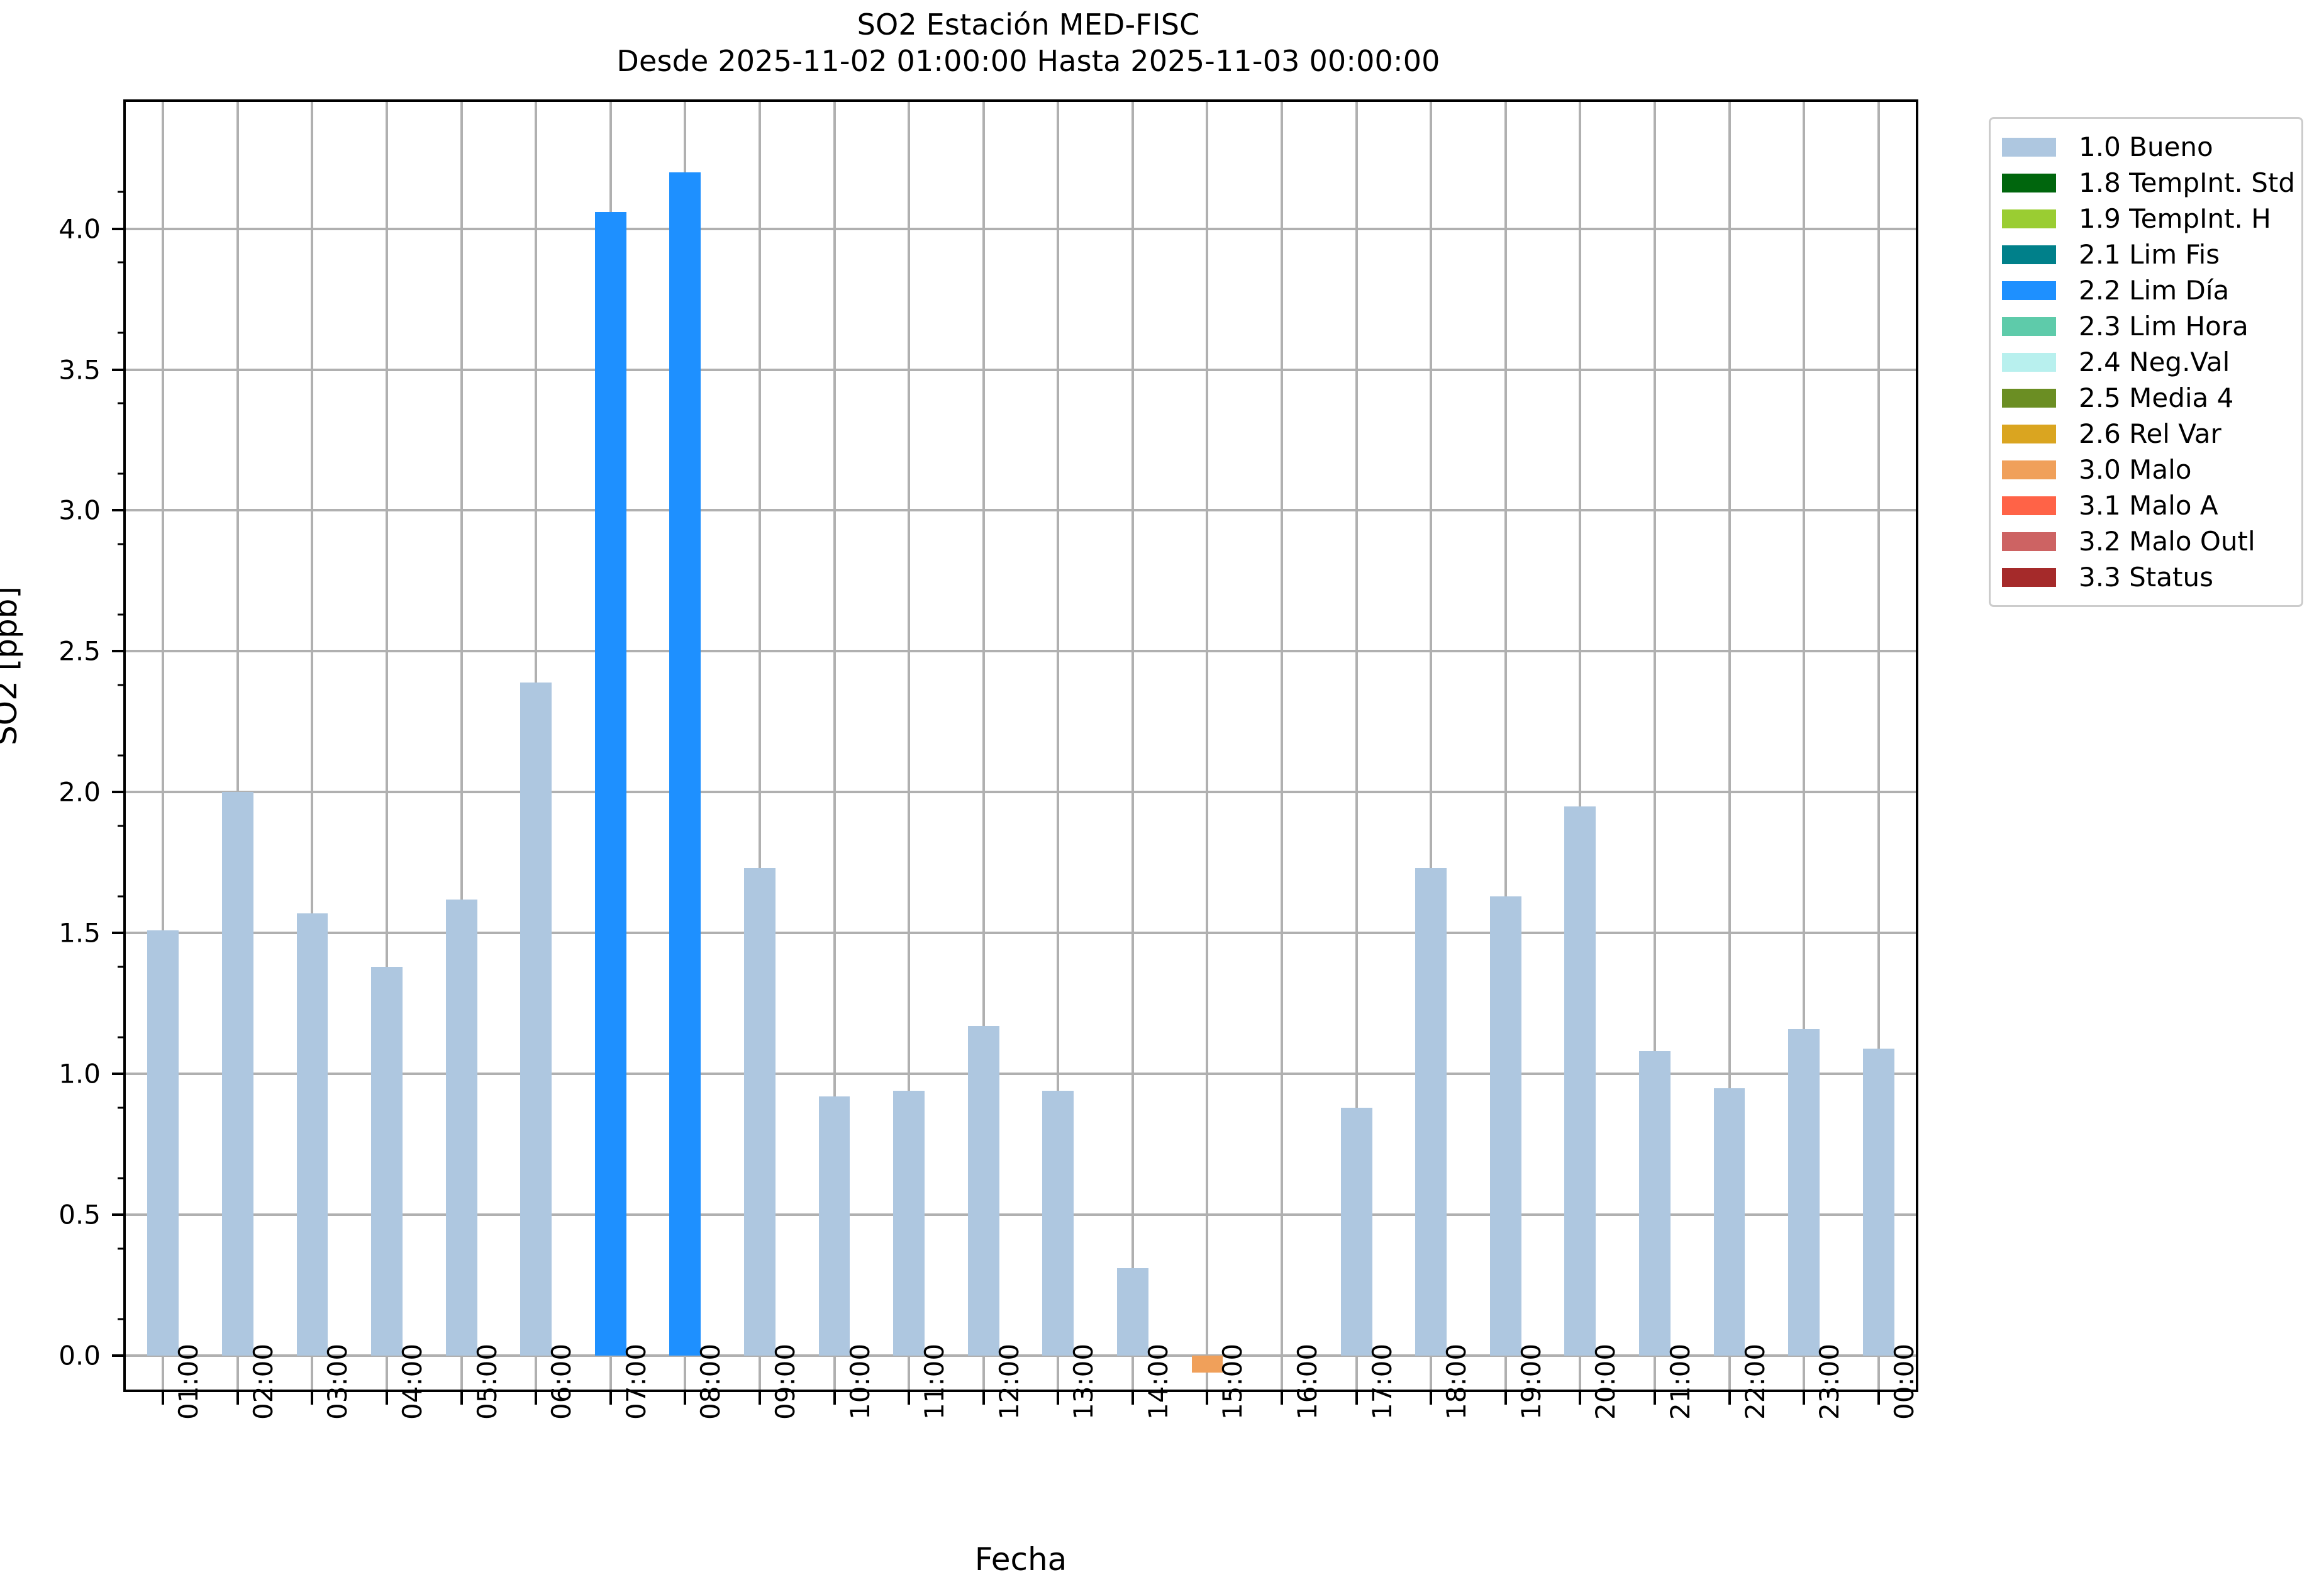 Image resolution: width=2324 pixels, height=1594 pixels. Describe the element at coordinates (1755, 1382) in the screenshot. I see `x-tick-label: 22:00` at that location.